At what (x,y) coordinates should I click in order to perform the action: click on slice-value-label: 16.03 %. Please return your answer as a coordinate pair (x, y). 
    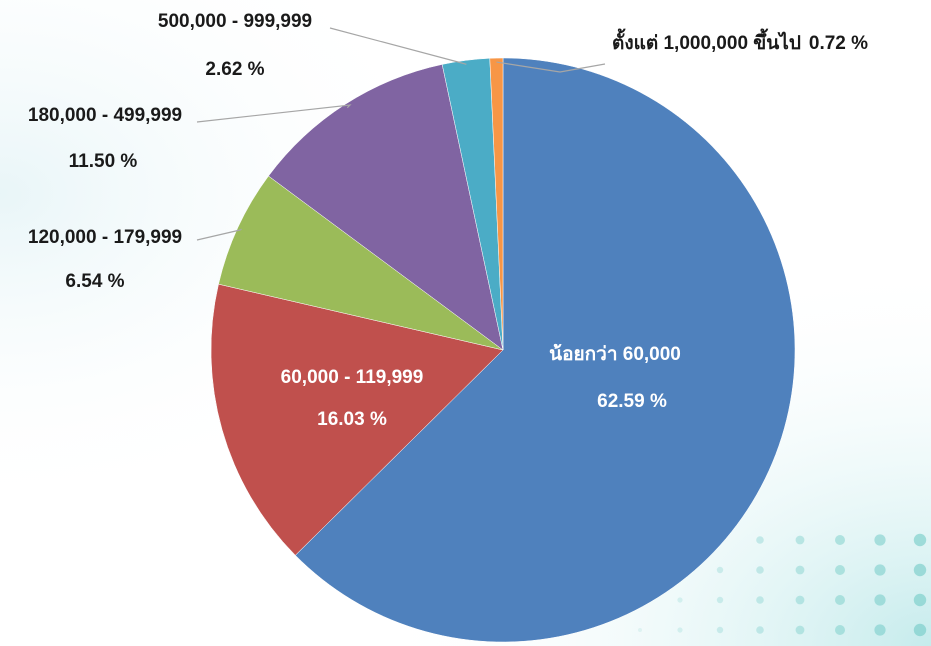
    Looking at the image, I should click on (352, 419).